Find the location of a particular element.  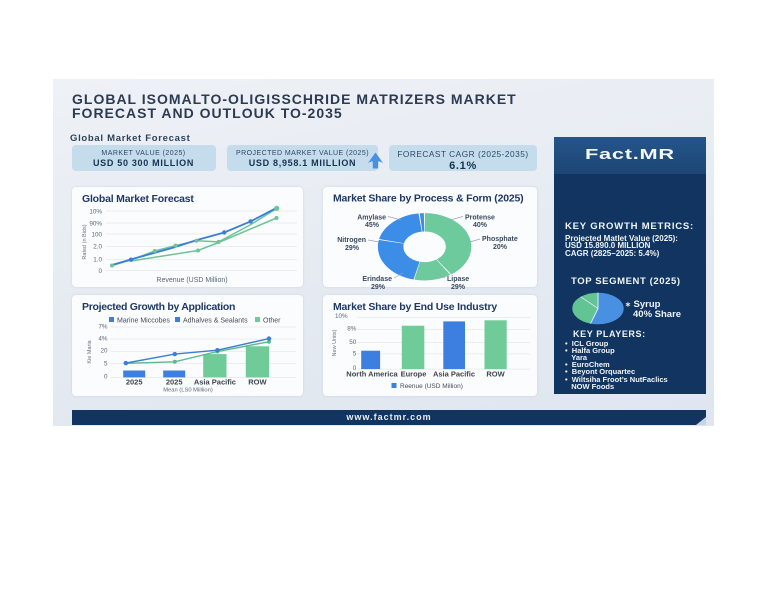

svg-text: Other is located at coordinates (272, 321).